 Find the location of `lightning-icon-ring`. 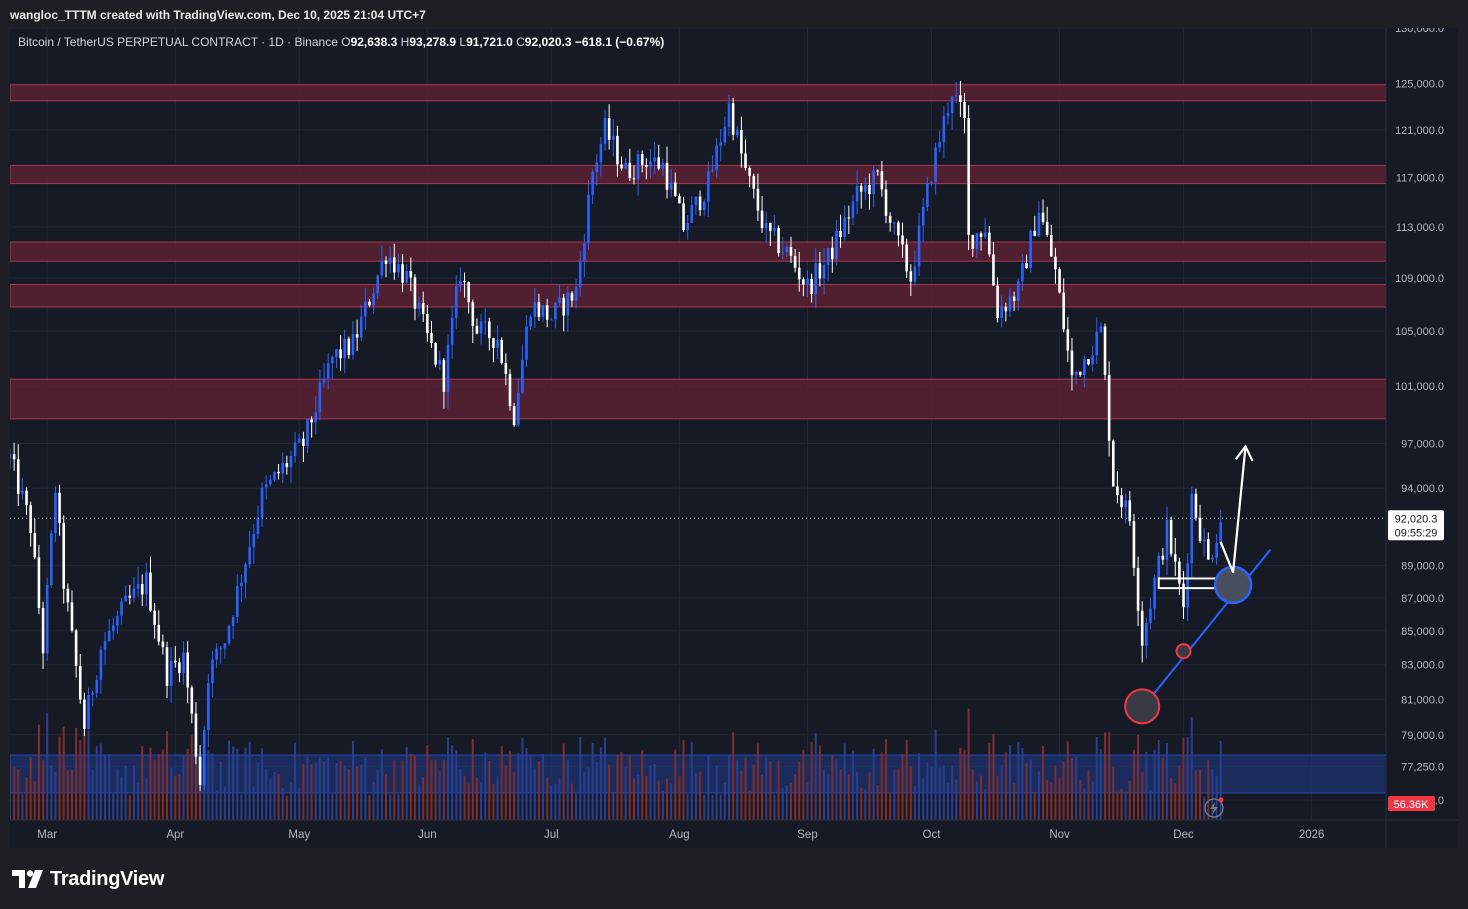

lightning-icon-ring is located at coordinates (1214, 808).